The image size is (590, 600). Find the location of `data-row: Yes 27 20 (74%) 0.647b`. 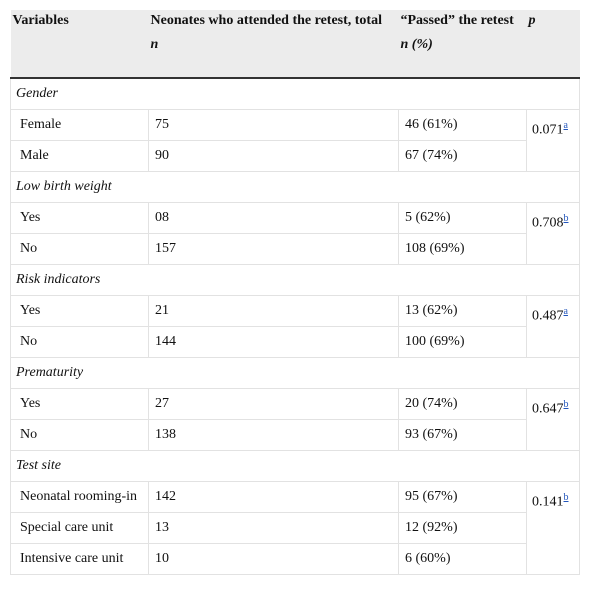

data-row: Yes 27 20 (74%) 0.647b is located at coordinates (295, 419).